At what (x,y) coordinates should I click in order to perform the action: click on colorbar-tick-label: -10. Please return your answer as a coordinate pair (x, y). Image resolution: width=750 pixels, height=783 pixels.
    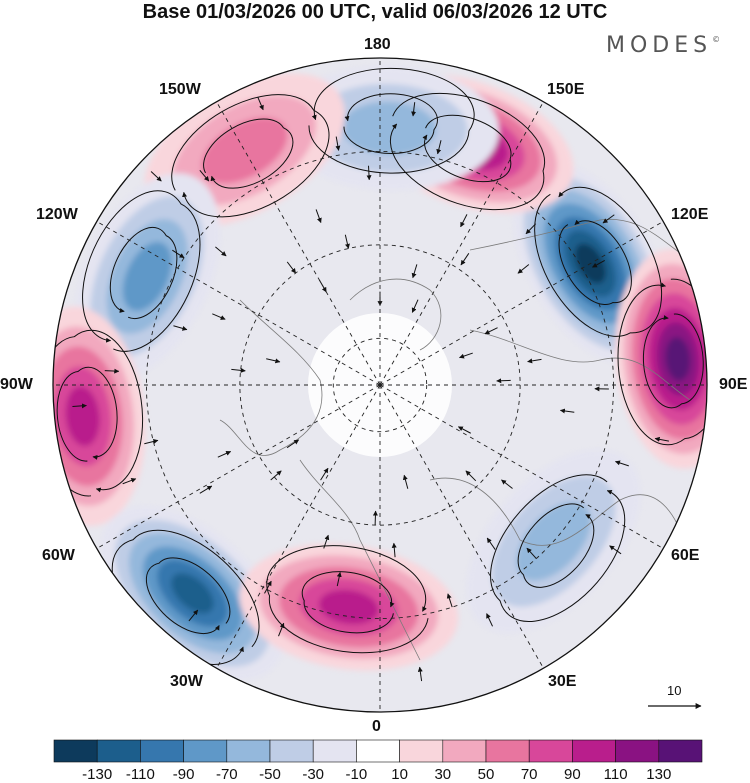
    Looking at the image, I should click on (356, 774).